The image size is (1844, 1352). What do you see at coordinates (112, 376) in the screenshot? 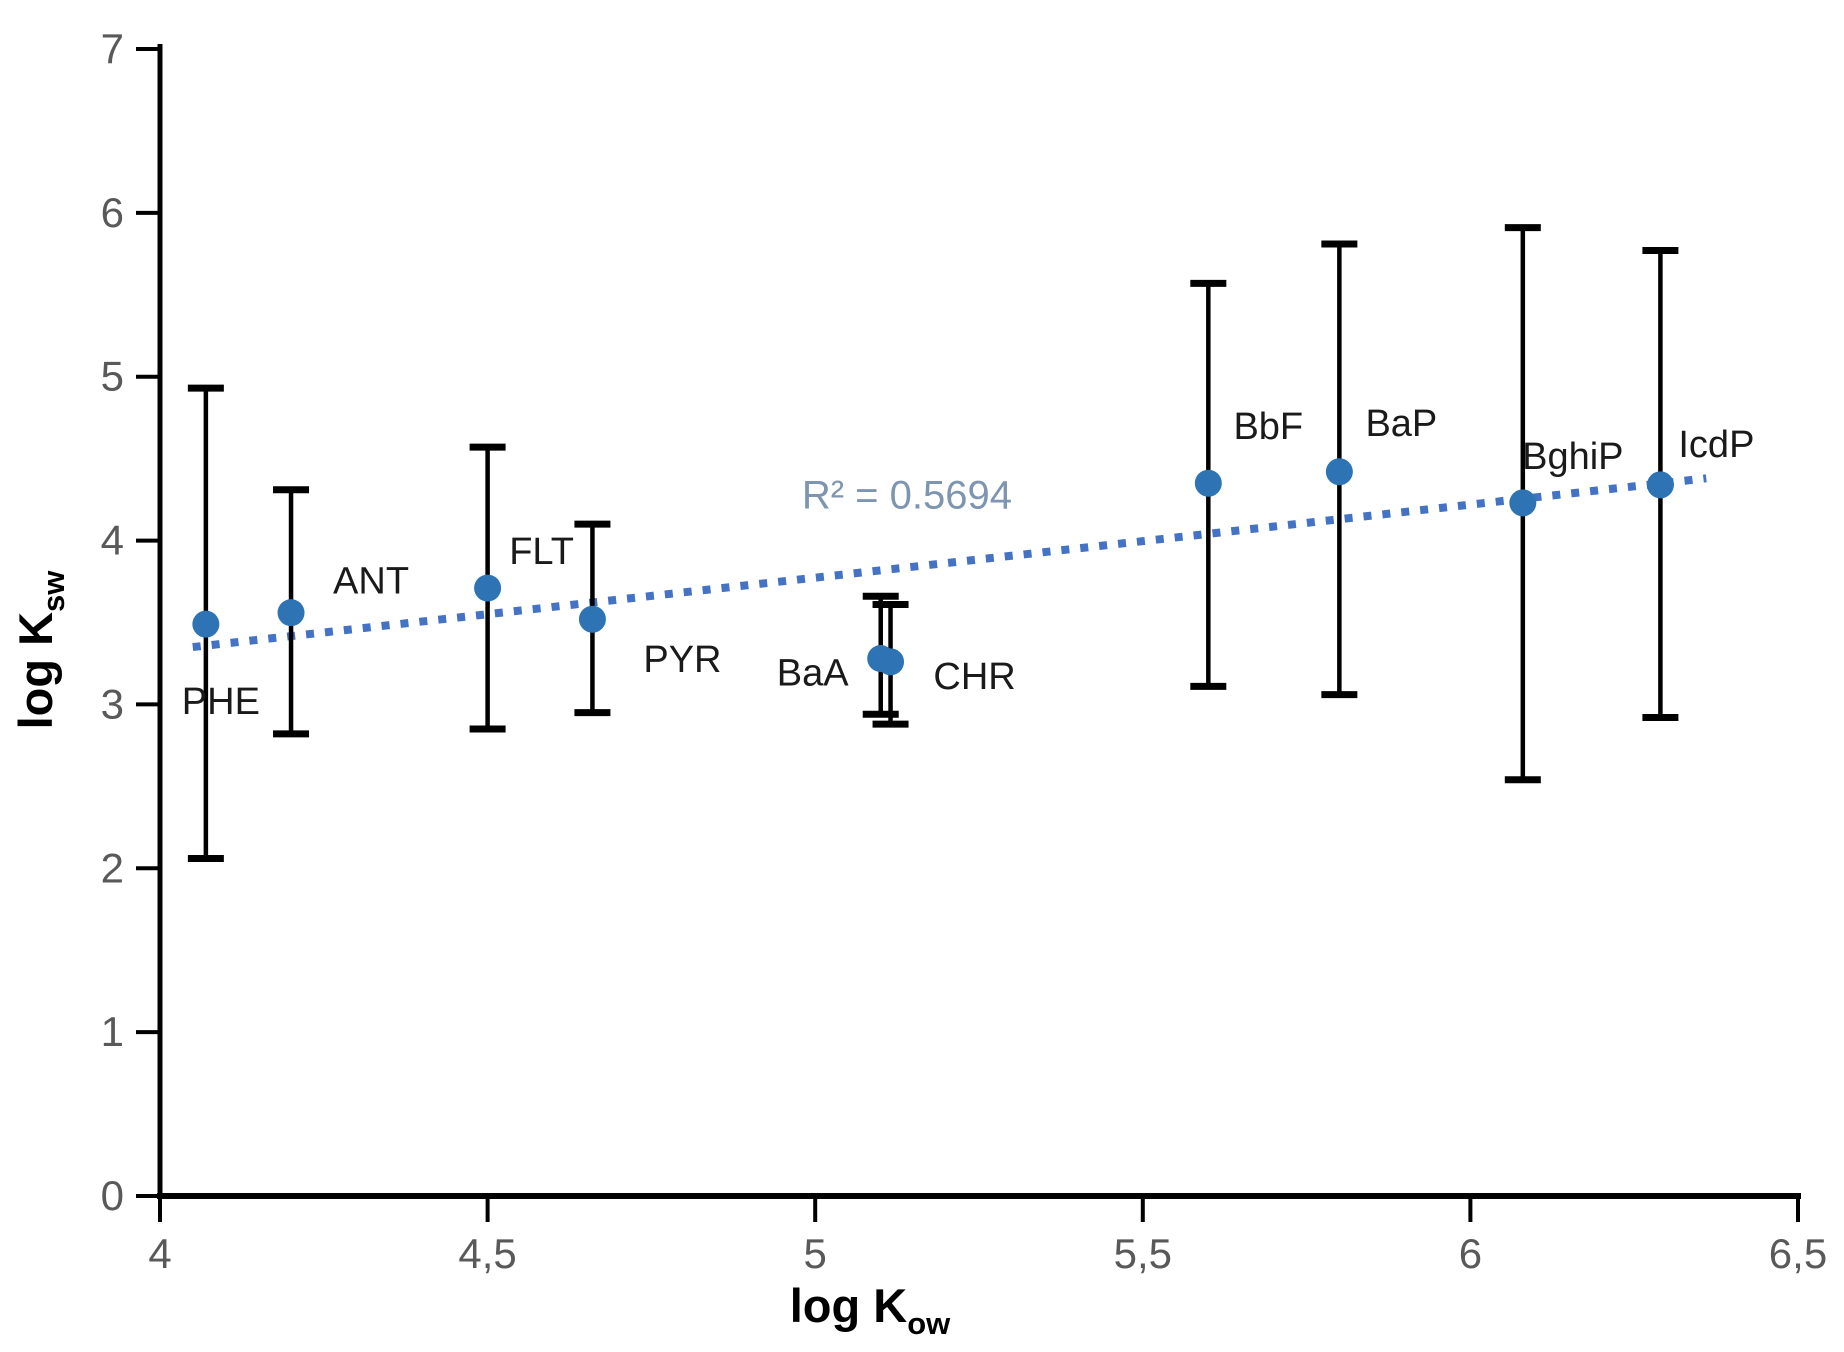
I see `y-tick-label: 5` at bounding box center [112, 376].